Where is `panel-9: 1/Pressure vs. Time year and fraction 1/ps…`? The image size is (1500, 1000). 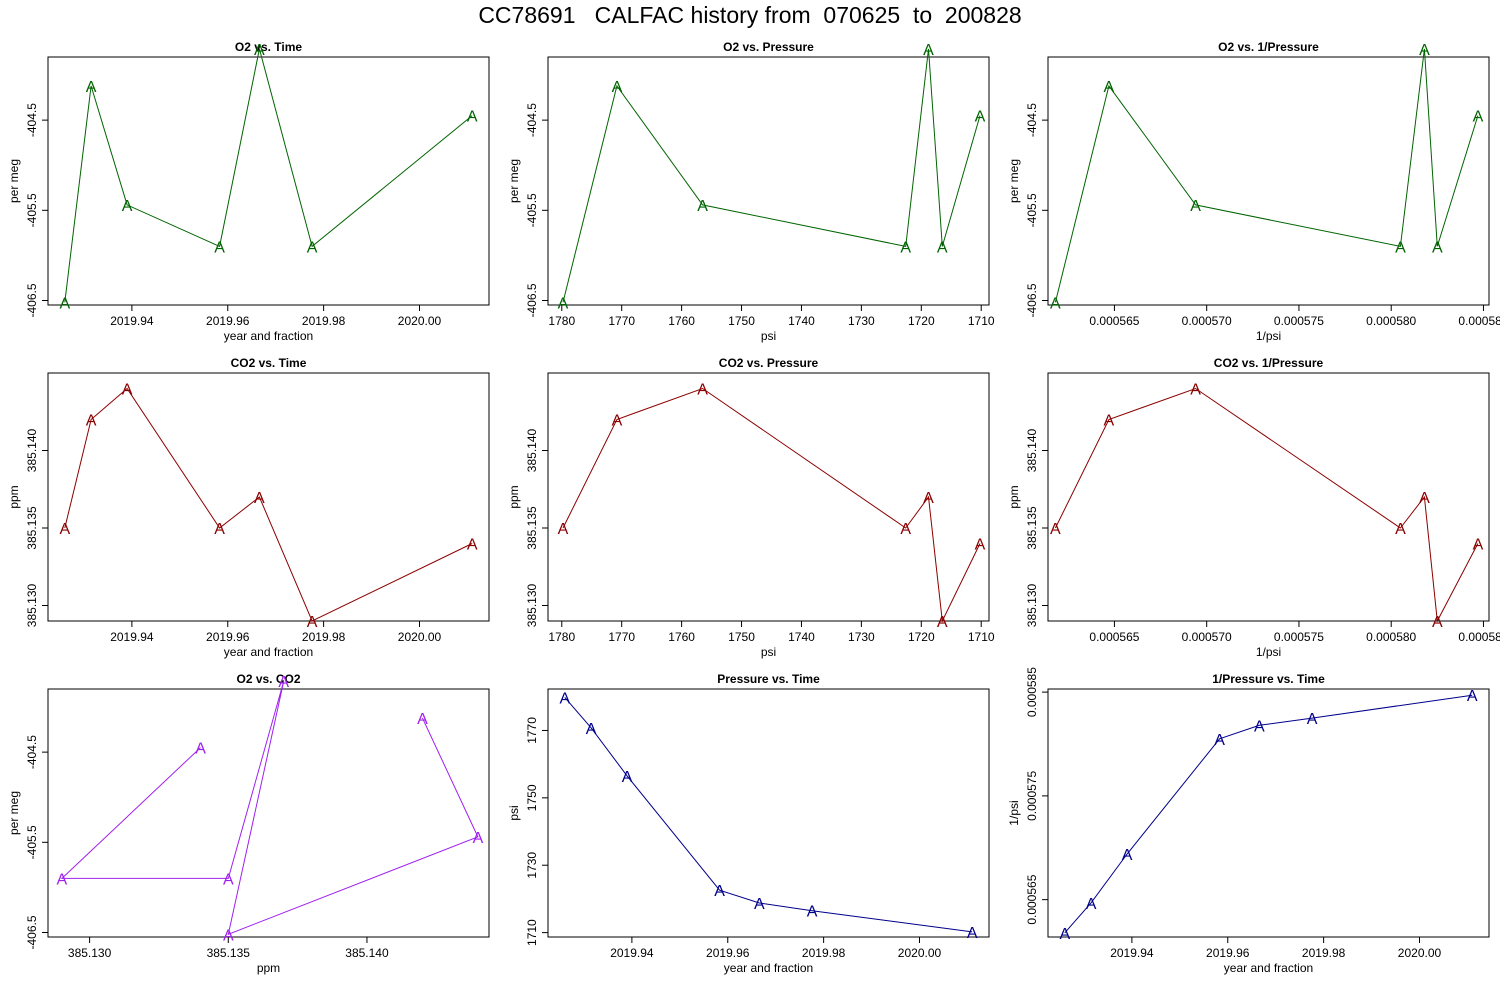
panel-9: 1/Pressure vs. Time year and fraction 1/ps… is located at coordinates (1248, 821).